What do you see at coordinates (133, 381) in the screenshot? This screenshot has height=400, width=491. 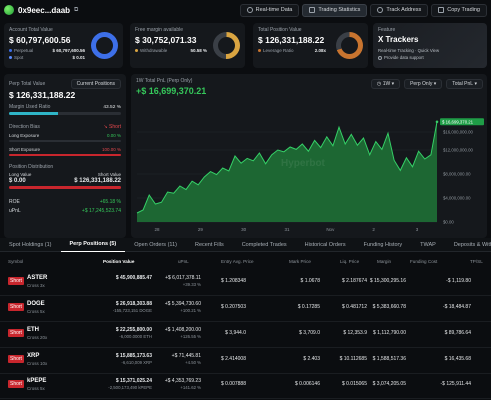 I see `position-value: $ 15,371,025.24` at bounding box center [133, 381].